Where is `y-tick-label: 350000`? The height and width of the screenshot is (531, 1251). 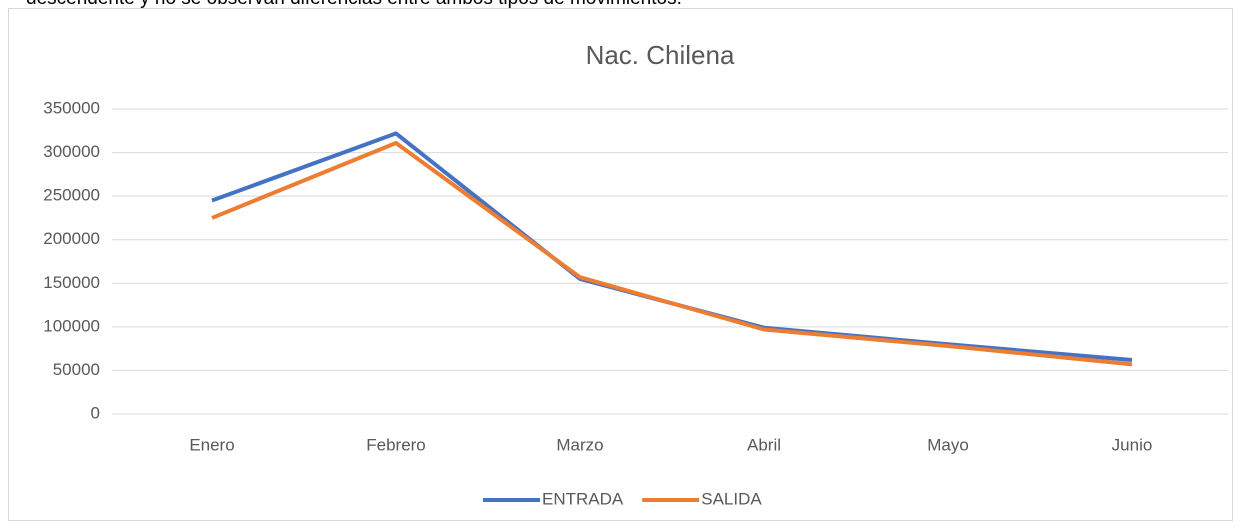
y-tick-label: 350000 is located at coordinates (71, 107).